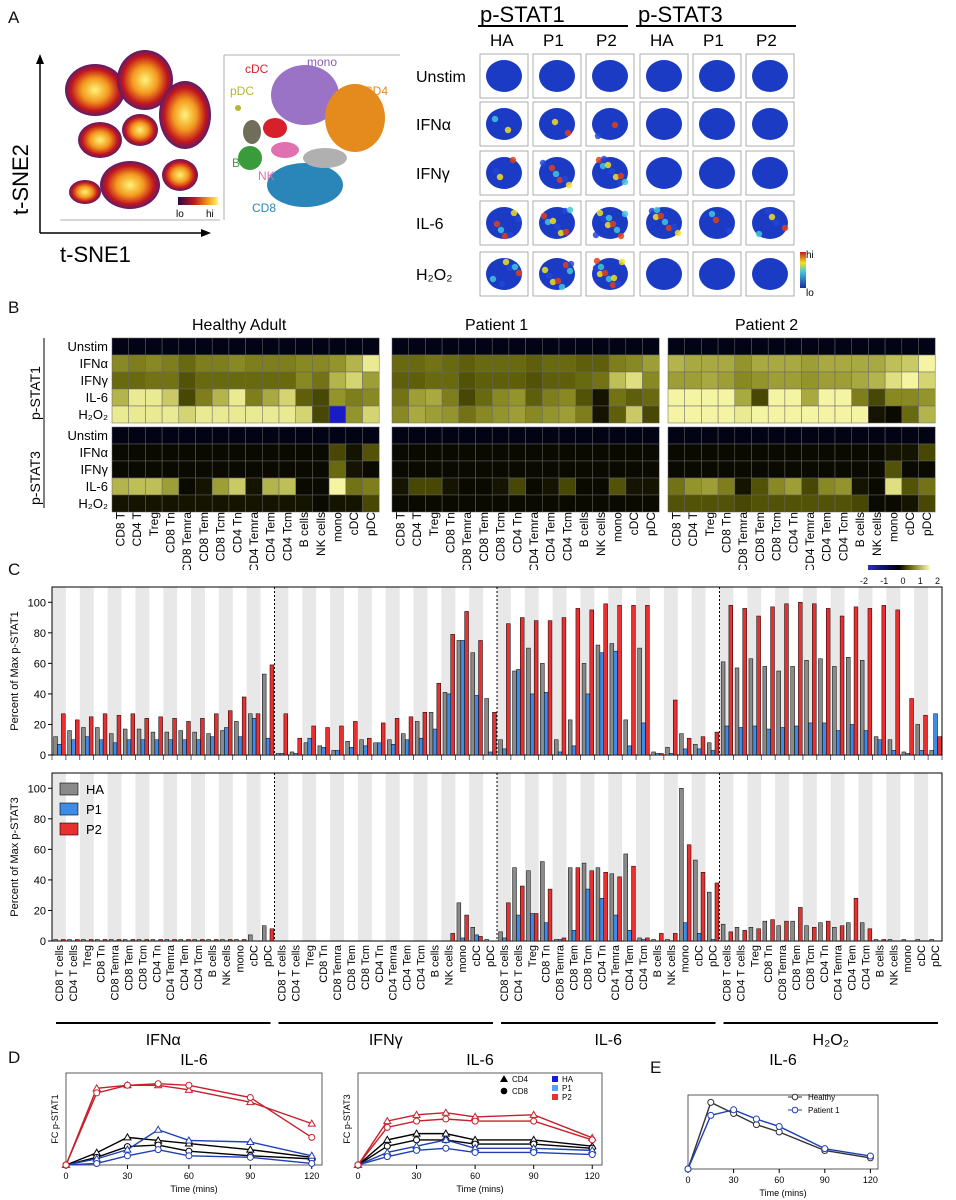 This screenshot has height=1200, width=956. What do you see at coordinates (783, 972) in the screenshot?
I see `x-category-label: CD8 Temra` at bounding box center [783, 972].